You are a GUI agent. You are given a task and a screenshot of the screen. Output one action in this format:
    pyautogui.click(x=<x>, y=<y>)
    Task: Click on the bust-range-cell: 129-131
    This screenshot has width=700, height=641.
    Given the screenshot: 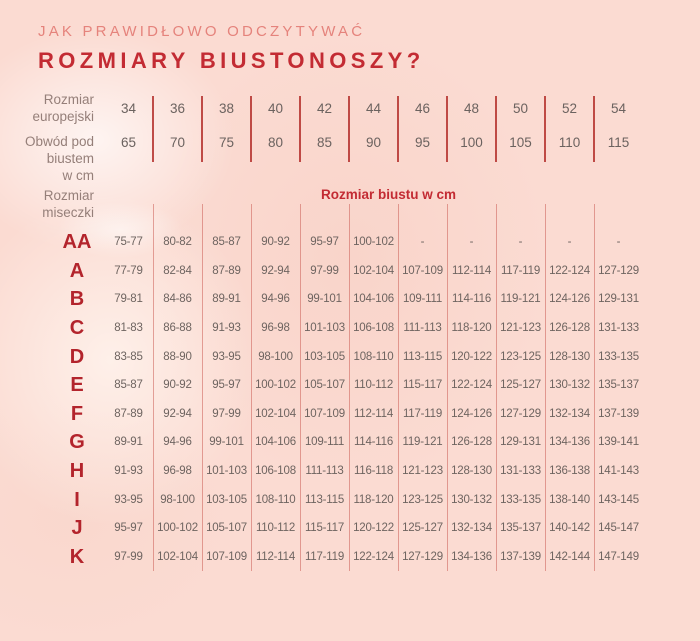 What is the action you would take?
    pyautogui.click(x=520, y=442)
    